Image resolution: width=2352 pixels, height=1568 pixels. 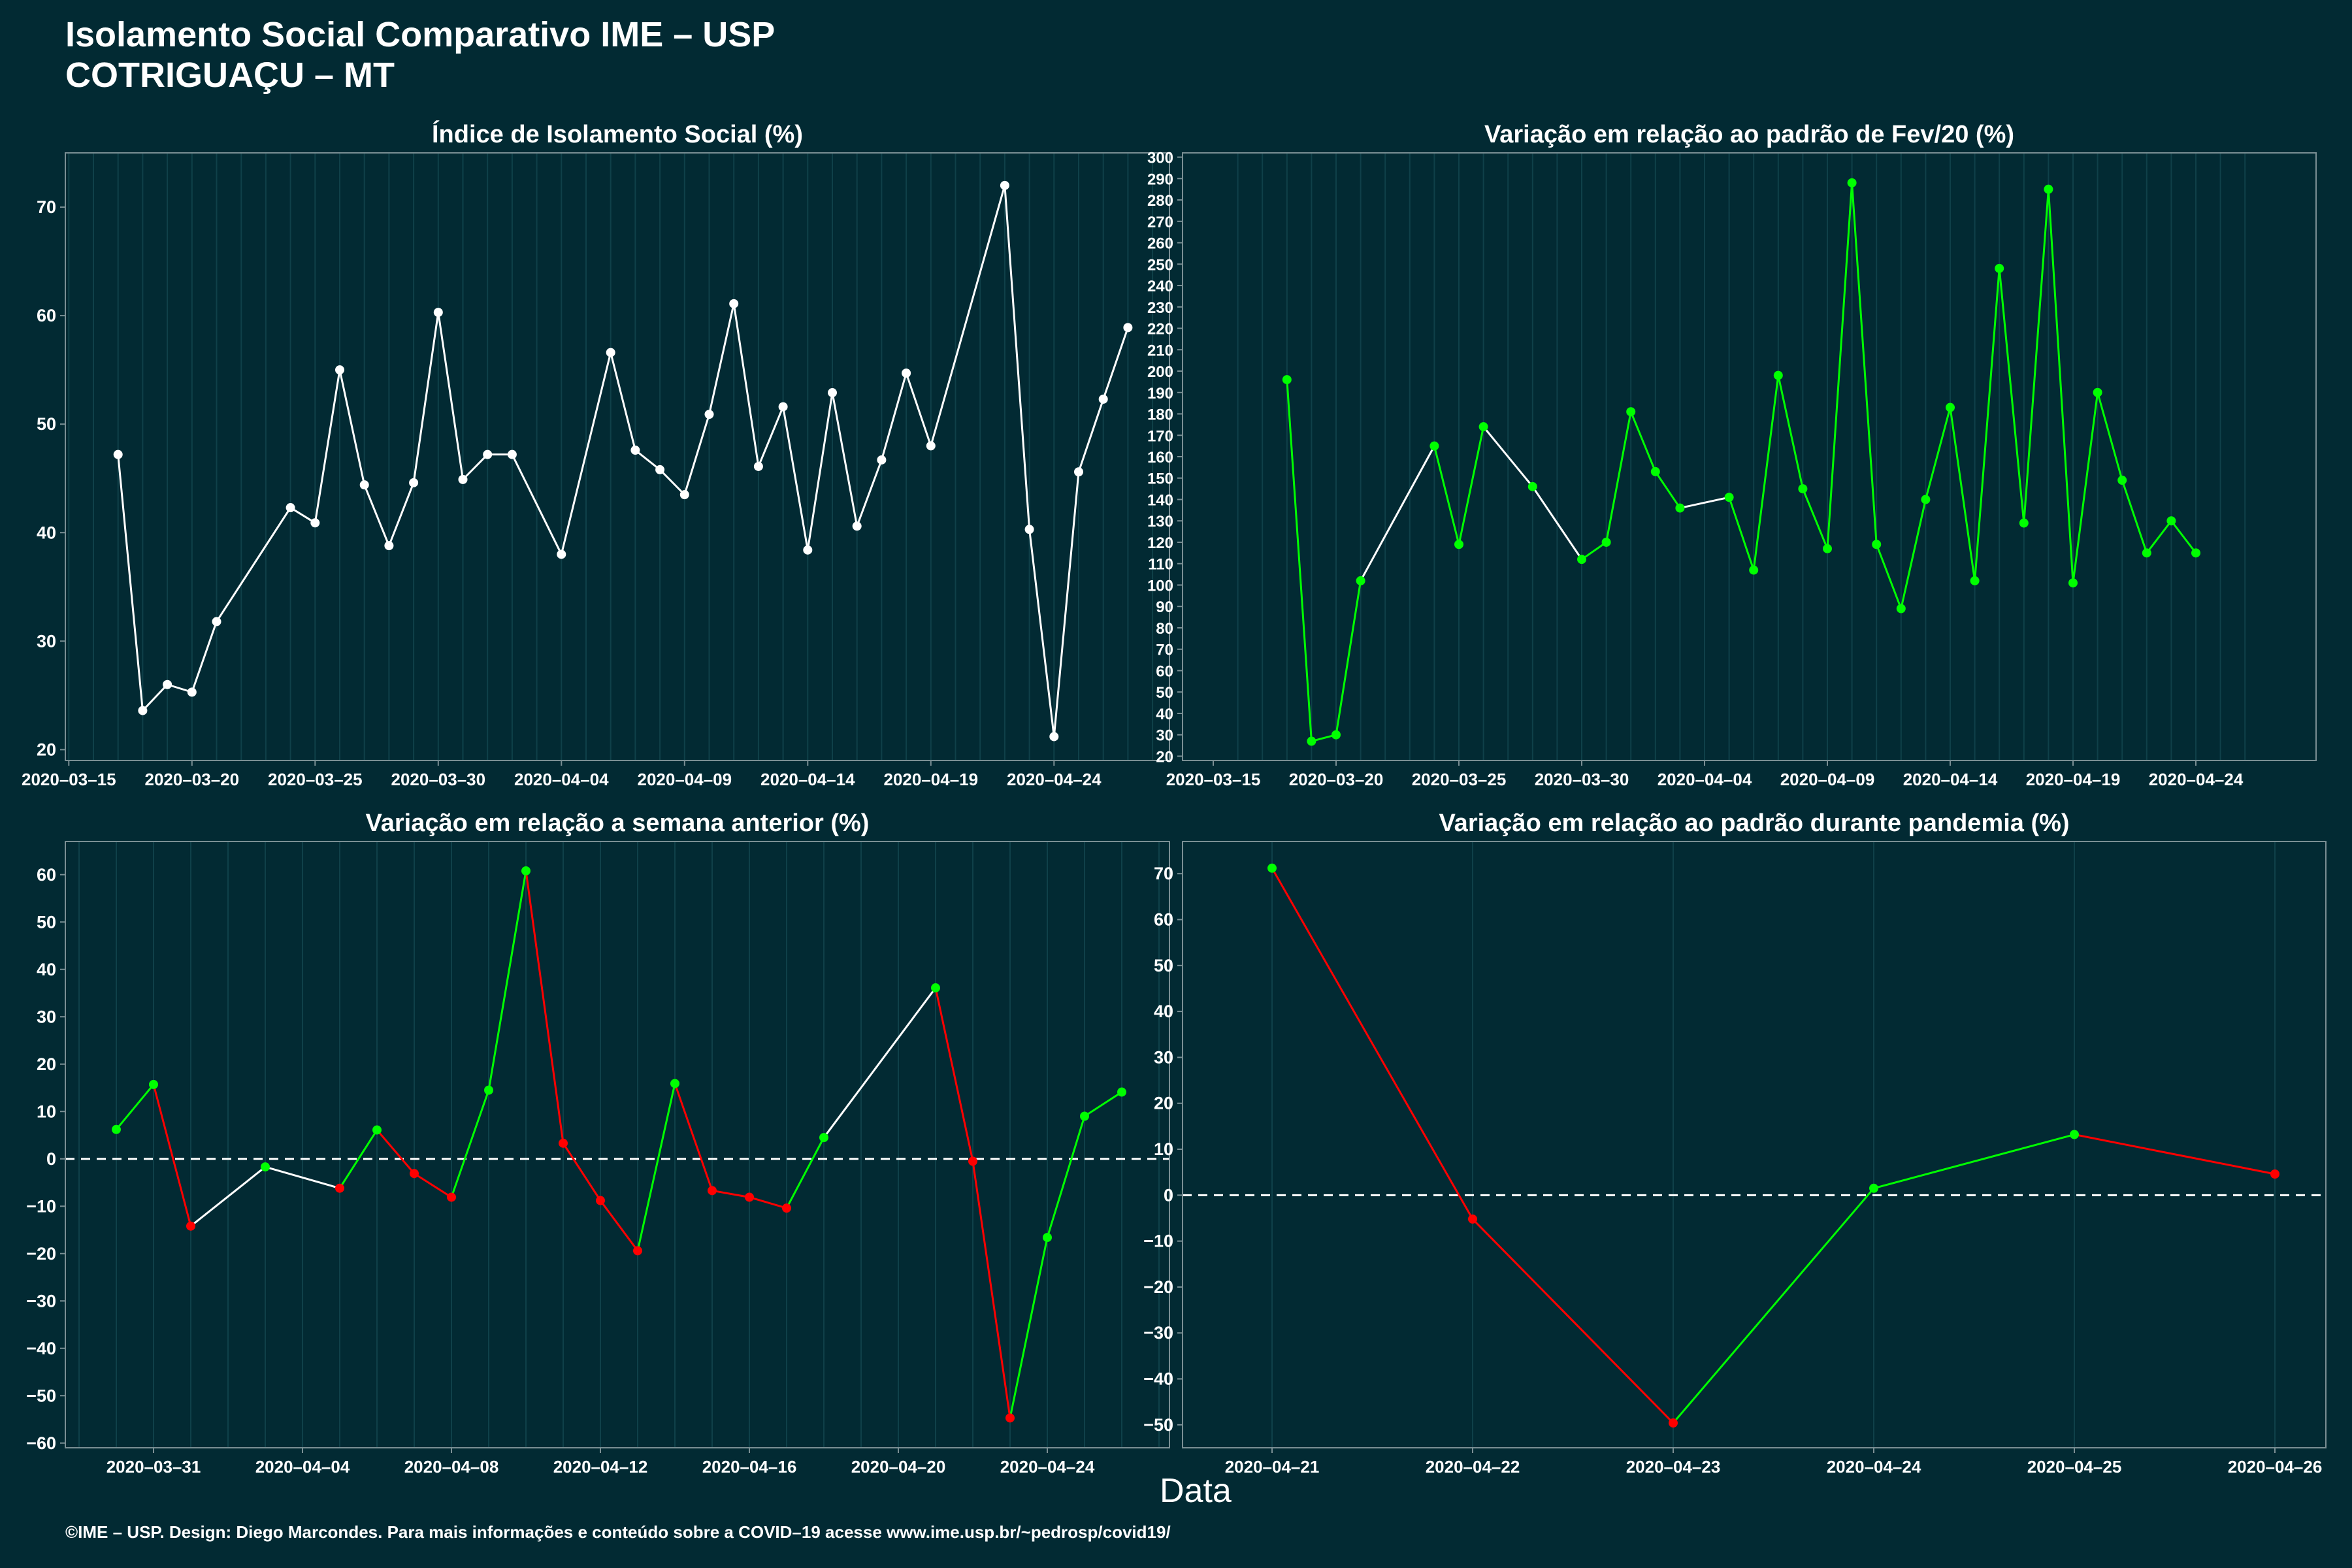 I want to click on x-axis-label: Data, so click(x=1196, y=1491).